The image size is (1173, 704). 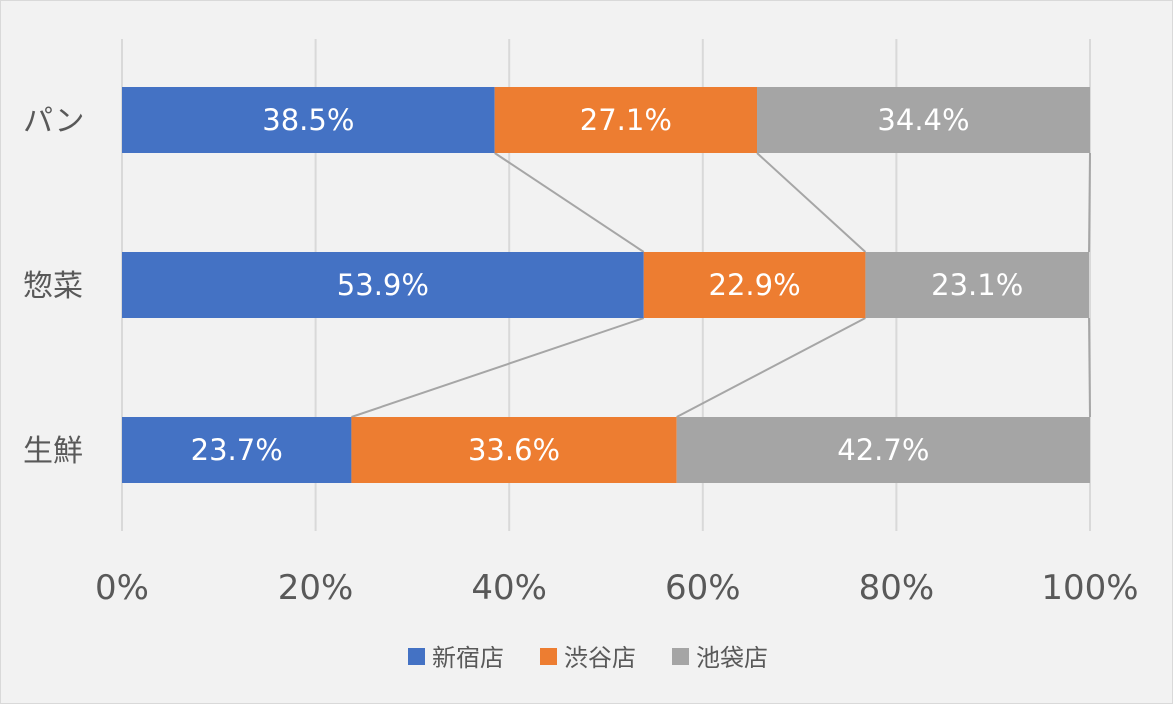 I want to click on data-label: 38.5%, so click(x=308, y=120).